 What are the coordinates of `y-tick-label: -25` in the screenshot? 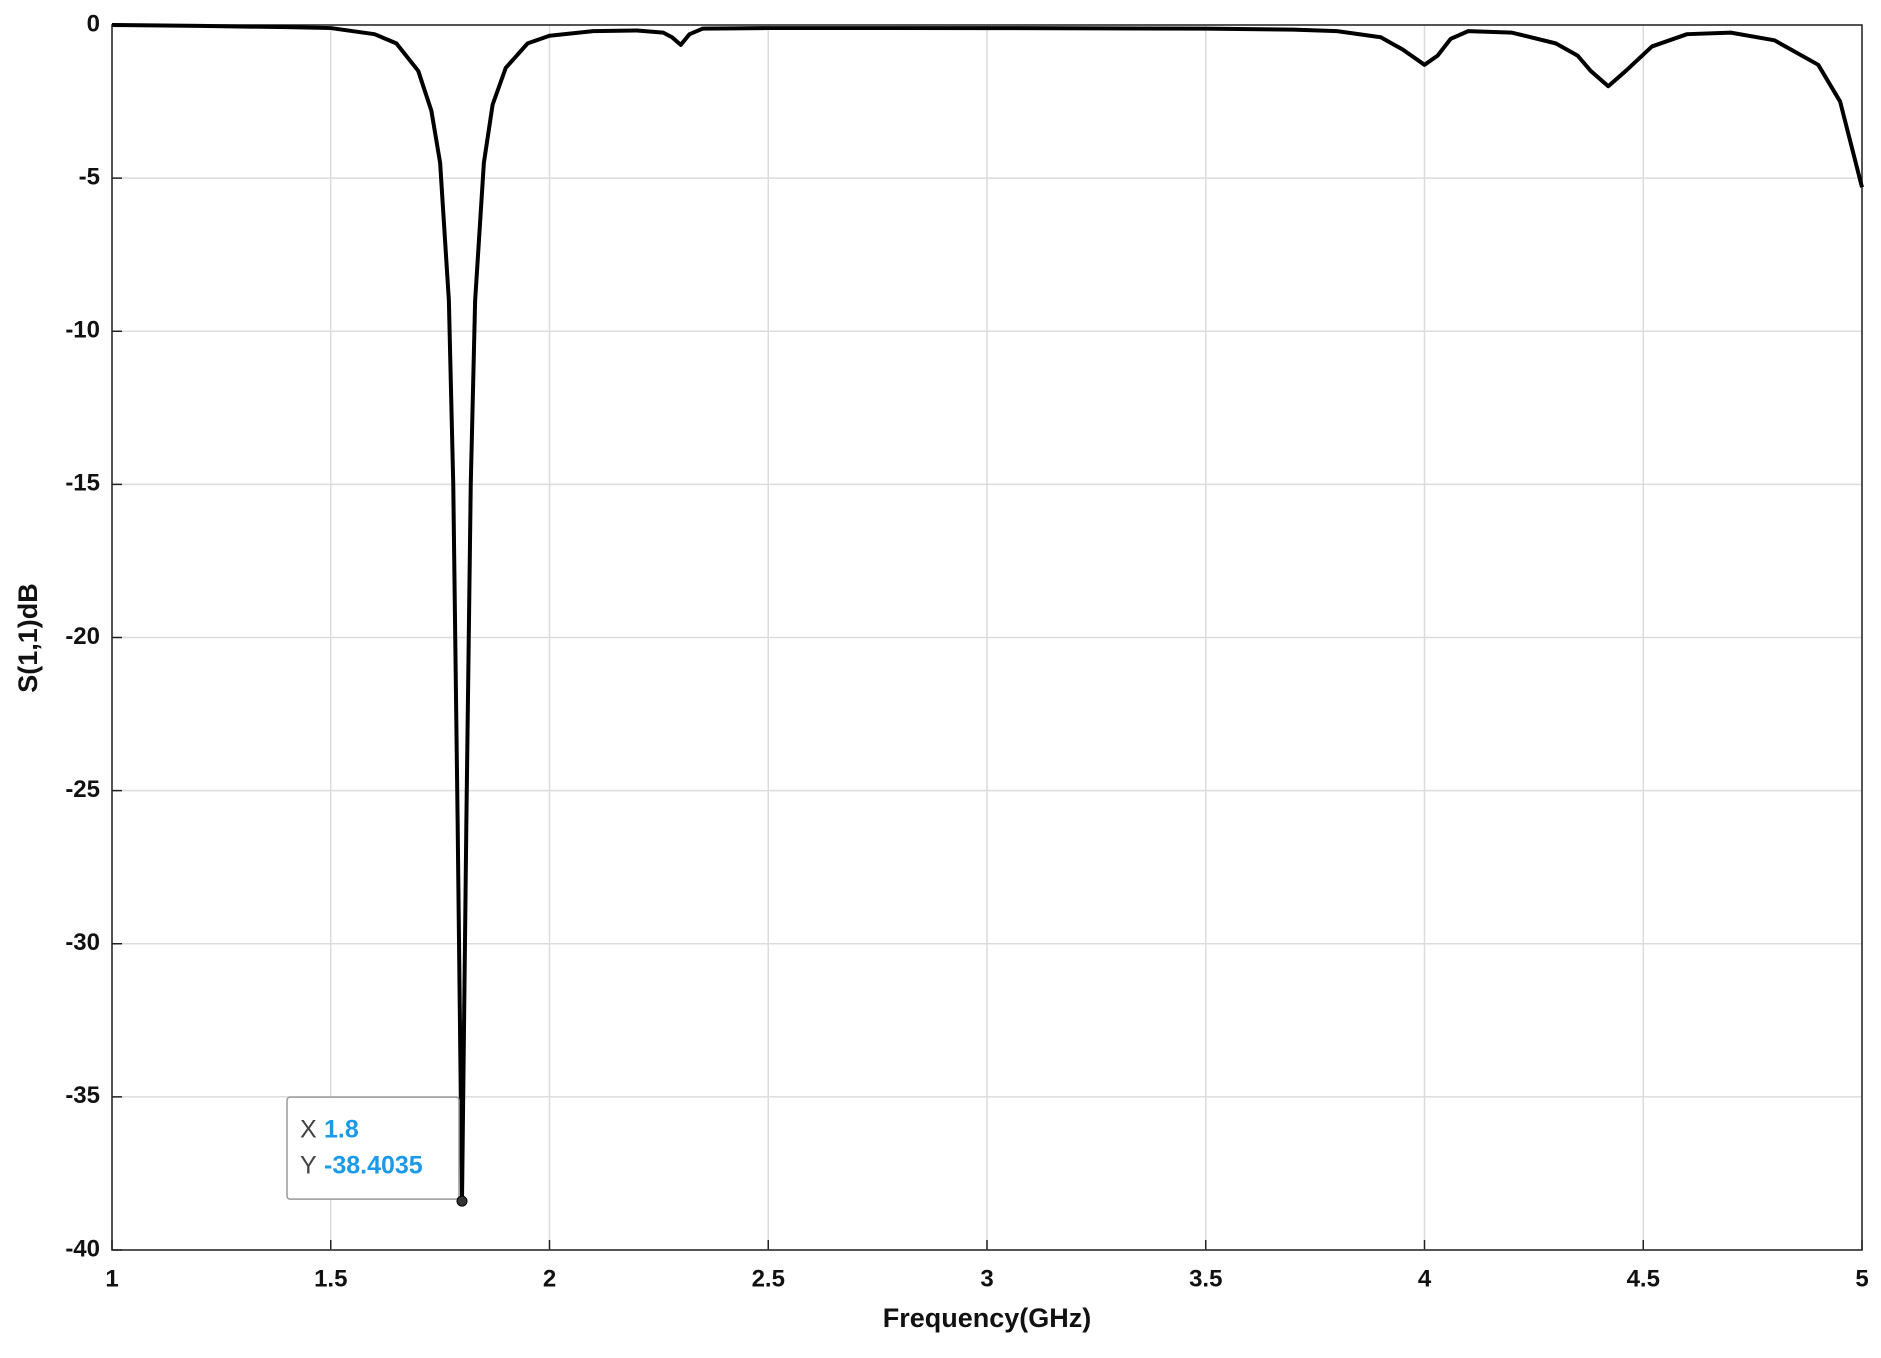 It's located at (82, 789).